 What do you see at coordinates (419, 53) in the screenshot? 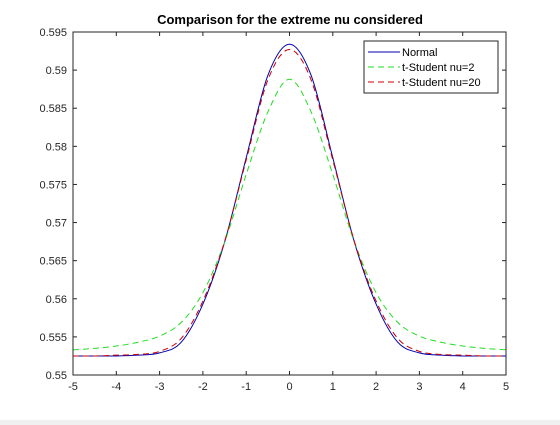
I see `legend-entry-normal: Normal` at bounding box center [419, 53].